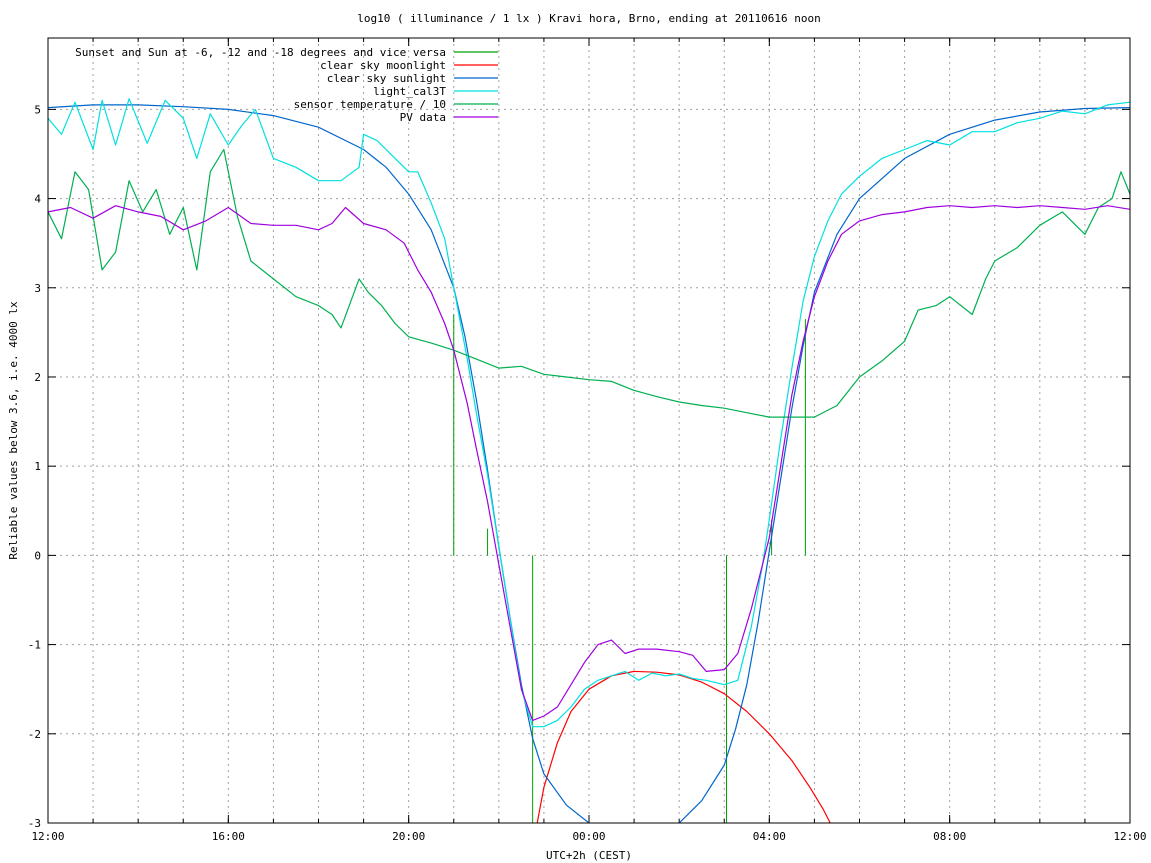  I want to click on x-tick-label: 16:00, so click(228, 836).